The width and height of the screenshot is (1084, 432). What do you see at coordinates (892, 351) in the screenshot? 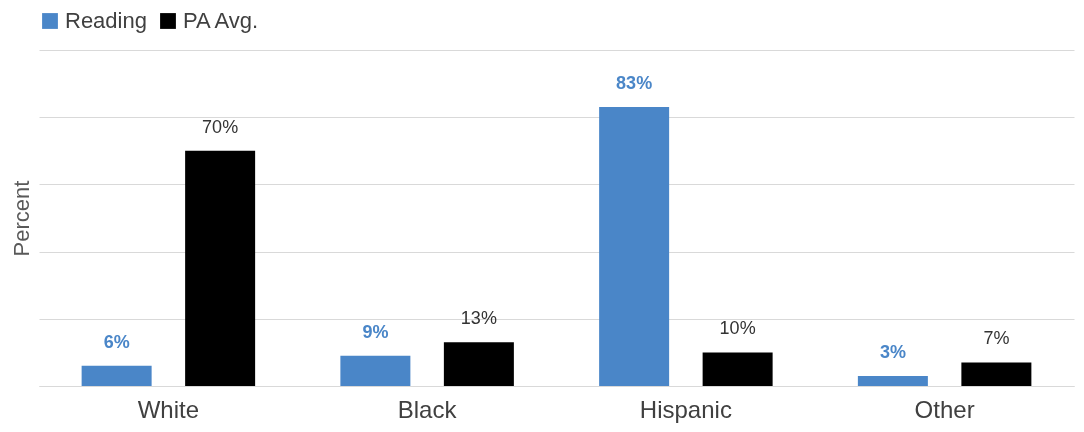
I see `data-label: 3%` at bounding box center [892, 351].